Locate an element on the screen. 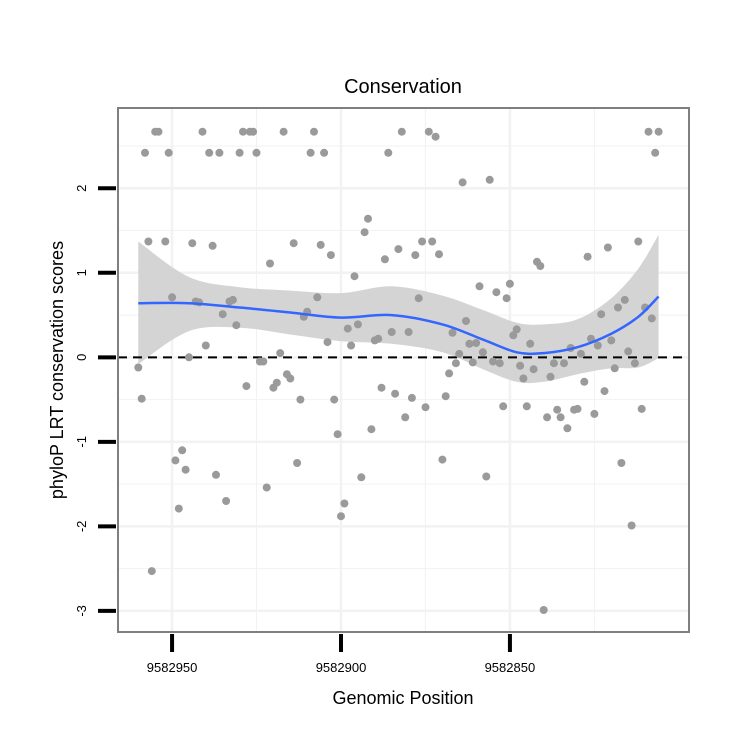  y-tick-label: 2 is located at coordinates (81, 188).